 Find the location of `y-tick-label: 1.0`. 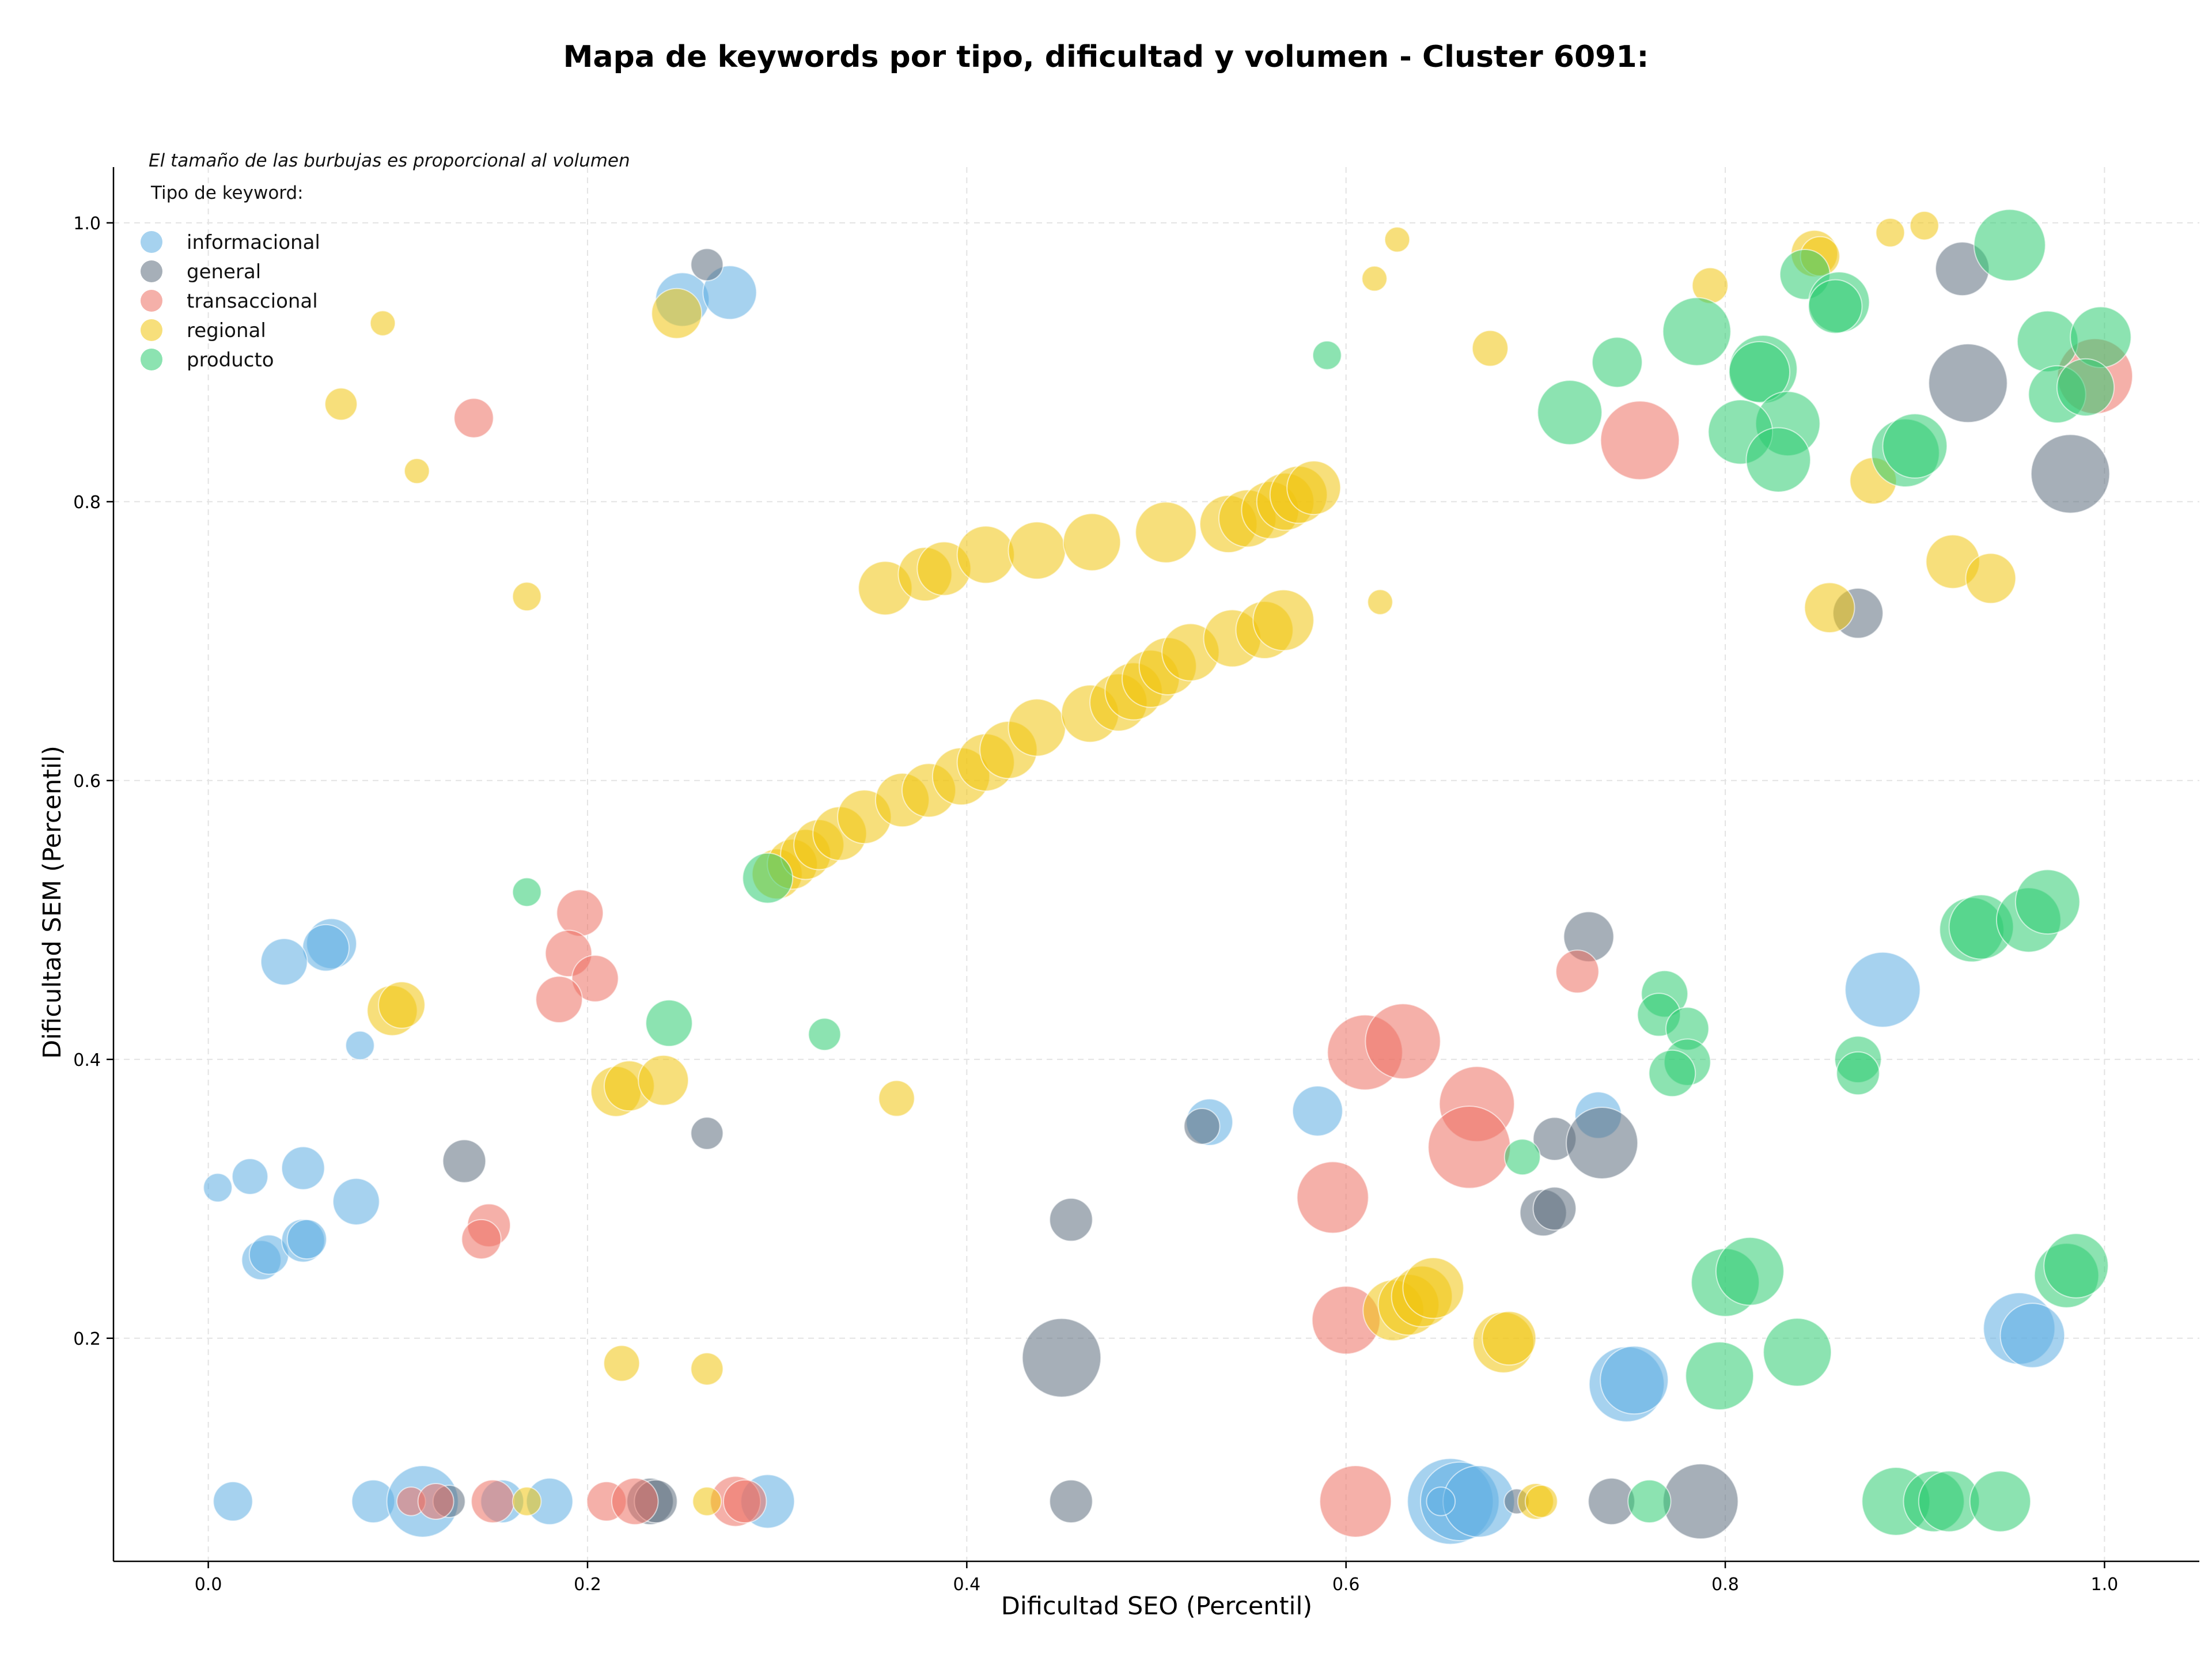

y-tick-label: 1.0 is located at coordinates (87, 224).